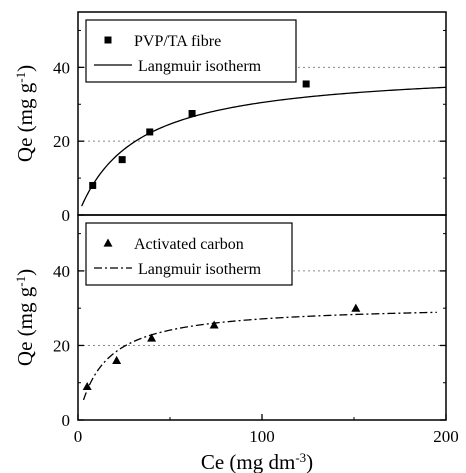 The width and height of the screenshot is (466, 473). What do you see at coordinates (177, 41) in the screenshot?
I see `legend-label-data: PVP/TA fibre` at bounding box center [177, 41].